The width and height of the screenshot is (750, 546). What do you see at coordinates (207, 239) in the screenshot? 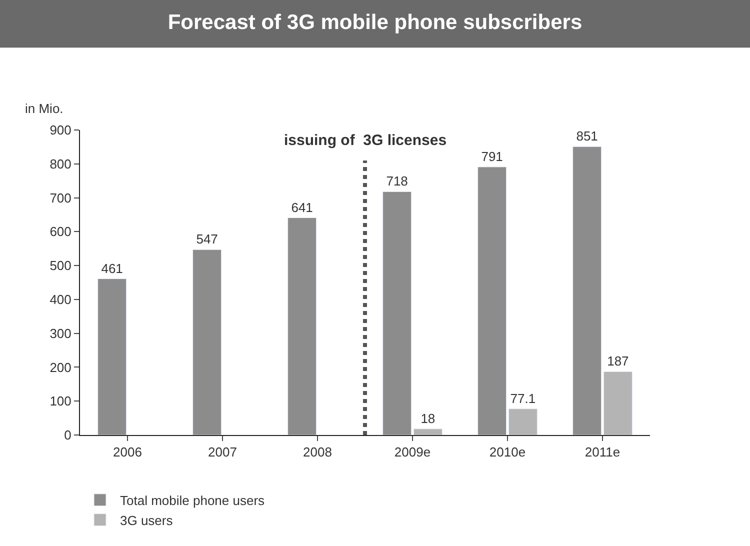
I see `data-label: 547` at bounding box center [207, 239].